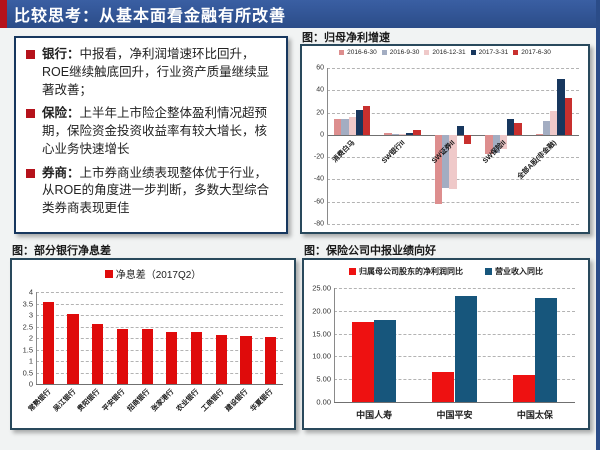  What do you see at coordinates (454, 415) in the screenshot?
I see `x-axis-label: 中国平安` at bounding box center [454, 415].